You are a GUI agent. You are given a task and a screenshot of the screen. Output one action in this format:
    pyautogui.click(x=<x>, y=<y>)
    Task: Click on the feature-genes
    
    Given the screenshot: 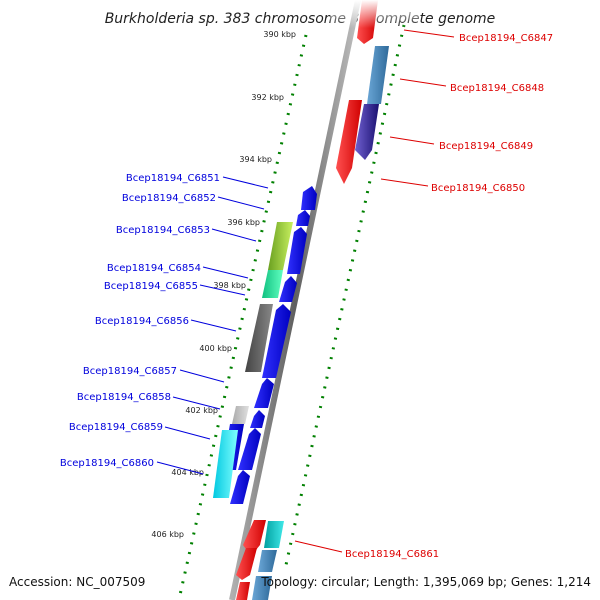 What is the action you would take?
    pyautogui.click(x=253, y=360)
    